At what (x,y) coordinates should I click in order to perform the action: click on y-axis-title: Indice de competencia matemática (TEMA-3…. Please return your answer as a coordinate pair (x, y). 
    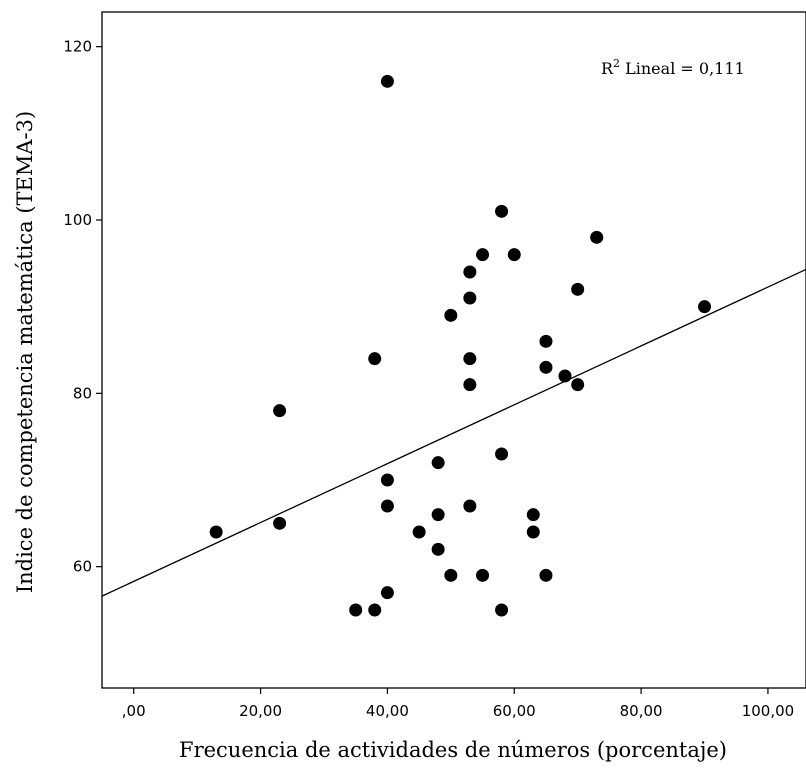
    Looking at the image, I should click on (25, 352).